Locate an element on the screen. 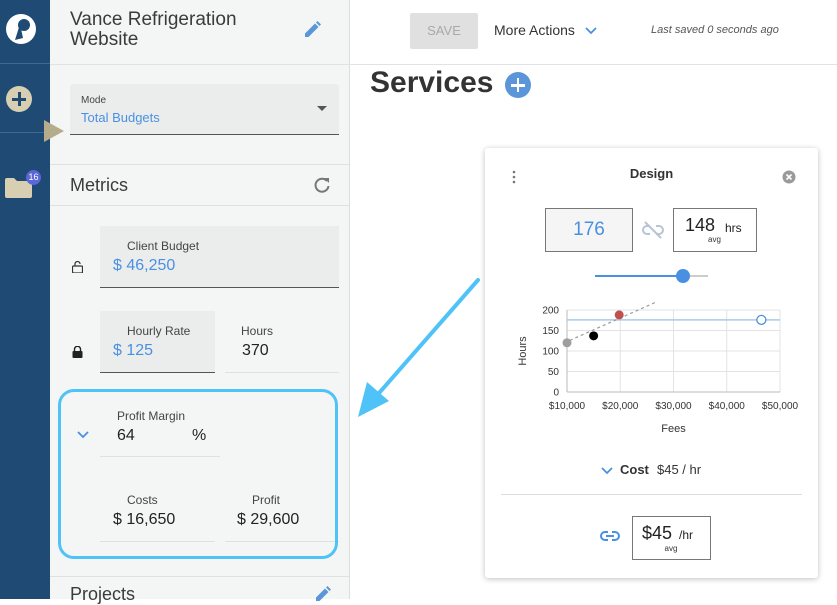  close-icon is located at coordinates (789, 177).